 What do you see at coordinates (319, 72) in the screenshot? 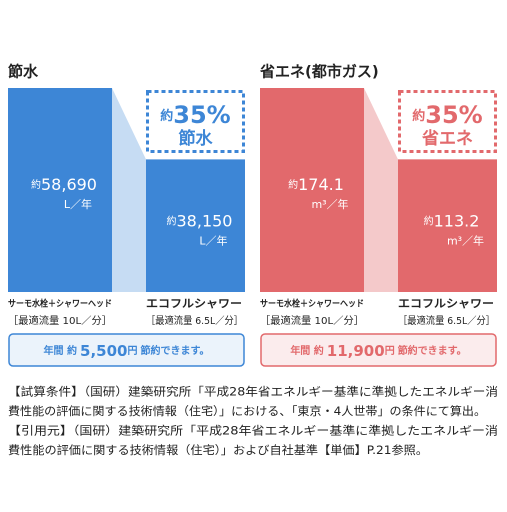
I see `chart-title: 省エネ(都市ガス)` at bounding box center [319, 72].